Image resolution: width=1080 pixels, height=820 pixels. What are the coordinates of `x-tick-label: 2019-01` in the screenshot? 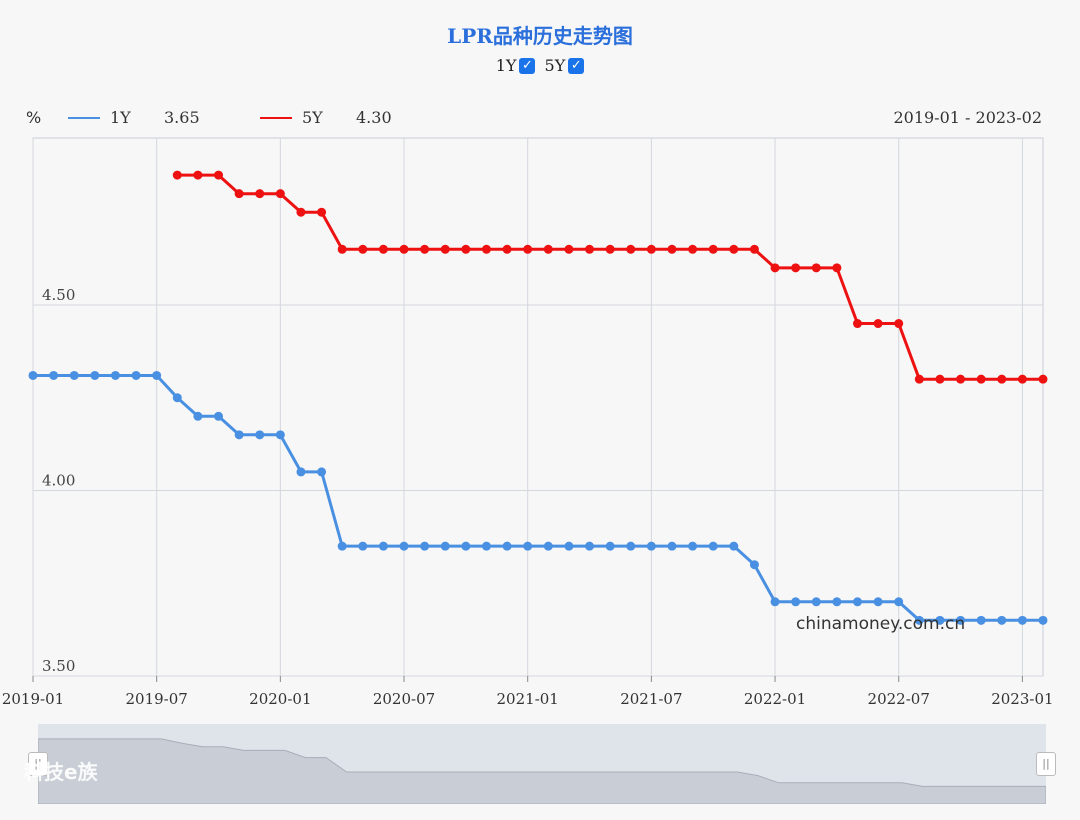 It's located at (33, 699).